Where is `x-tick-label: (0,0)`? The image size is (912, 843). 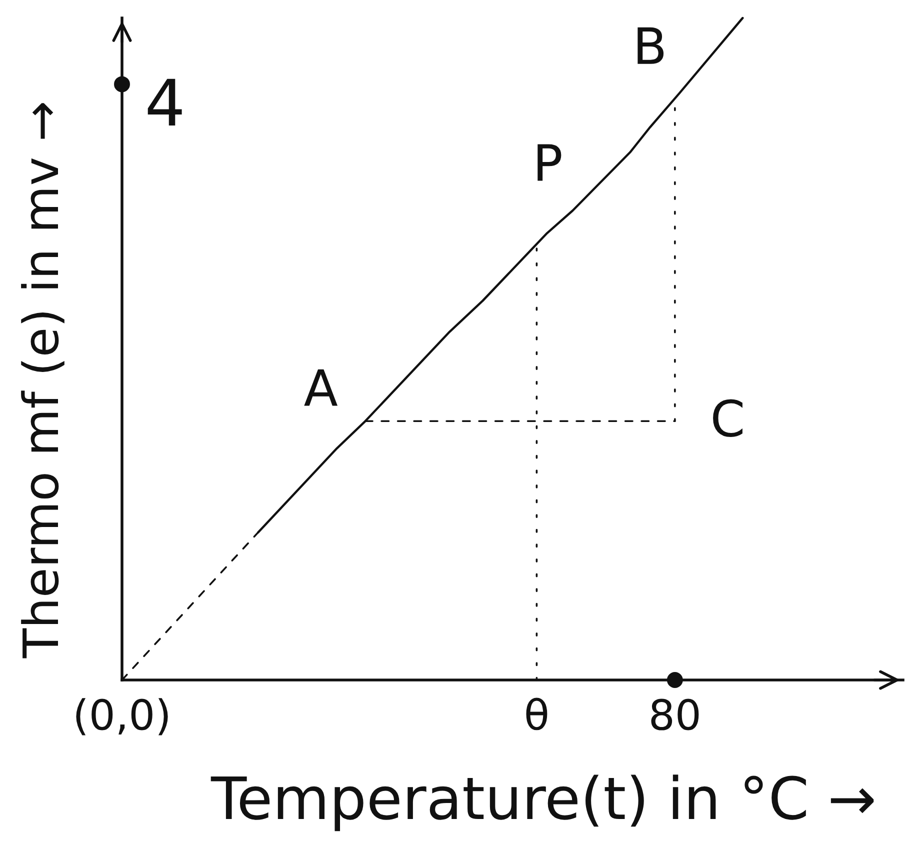
x-tick-label: (0,0) is located at coordinates (122, 717).